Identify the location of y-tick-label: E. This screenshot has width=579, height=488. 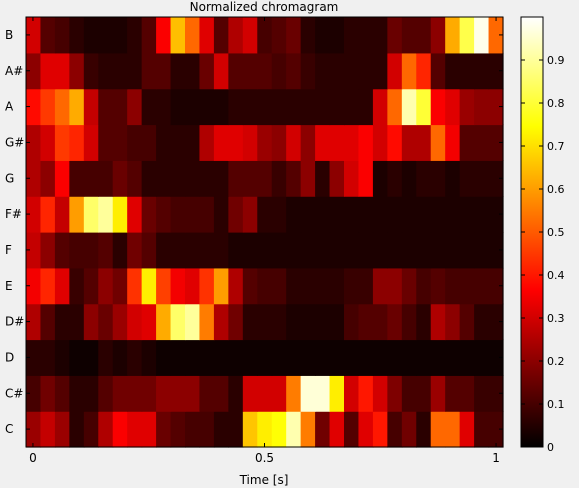
(9, 286).